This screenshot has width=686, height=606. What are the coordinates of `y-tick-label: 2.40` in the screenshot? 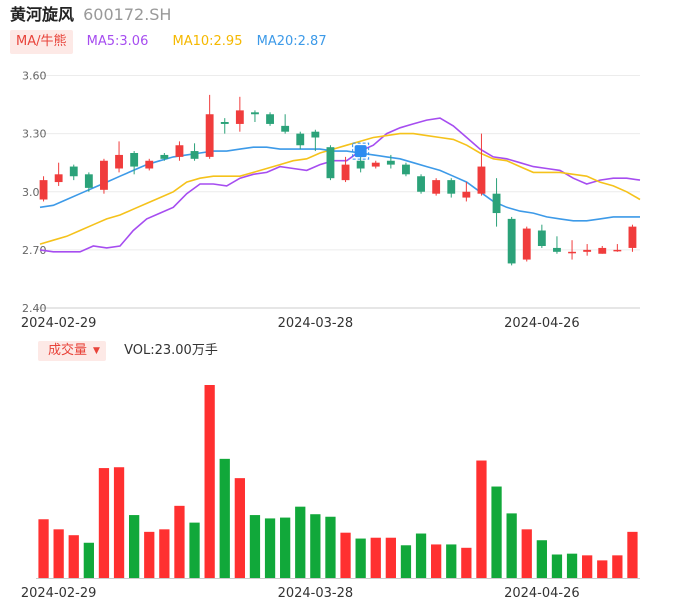 It's located at (34, 308).